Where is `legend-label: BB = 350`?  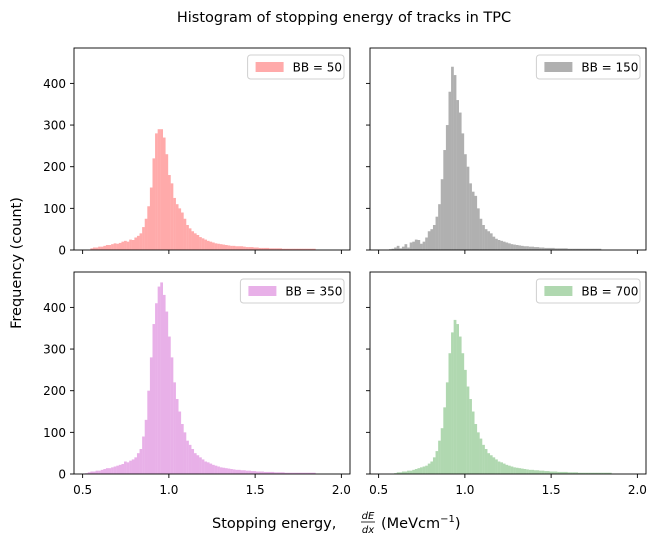
legend-label: BB = 350 is located at coordinates (313, 292).